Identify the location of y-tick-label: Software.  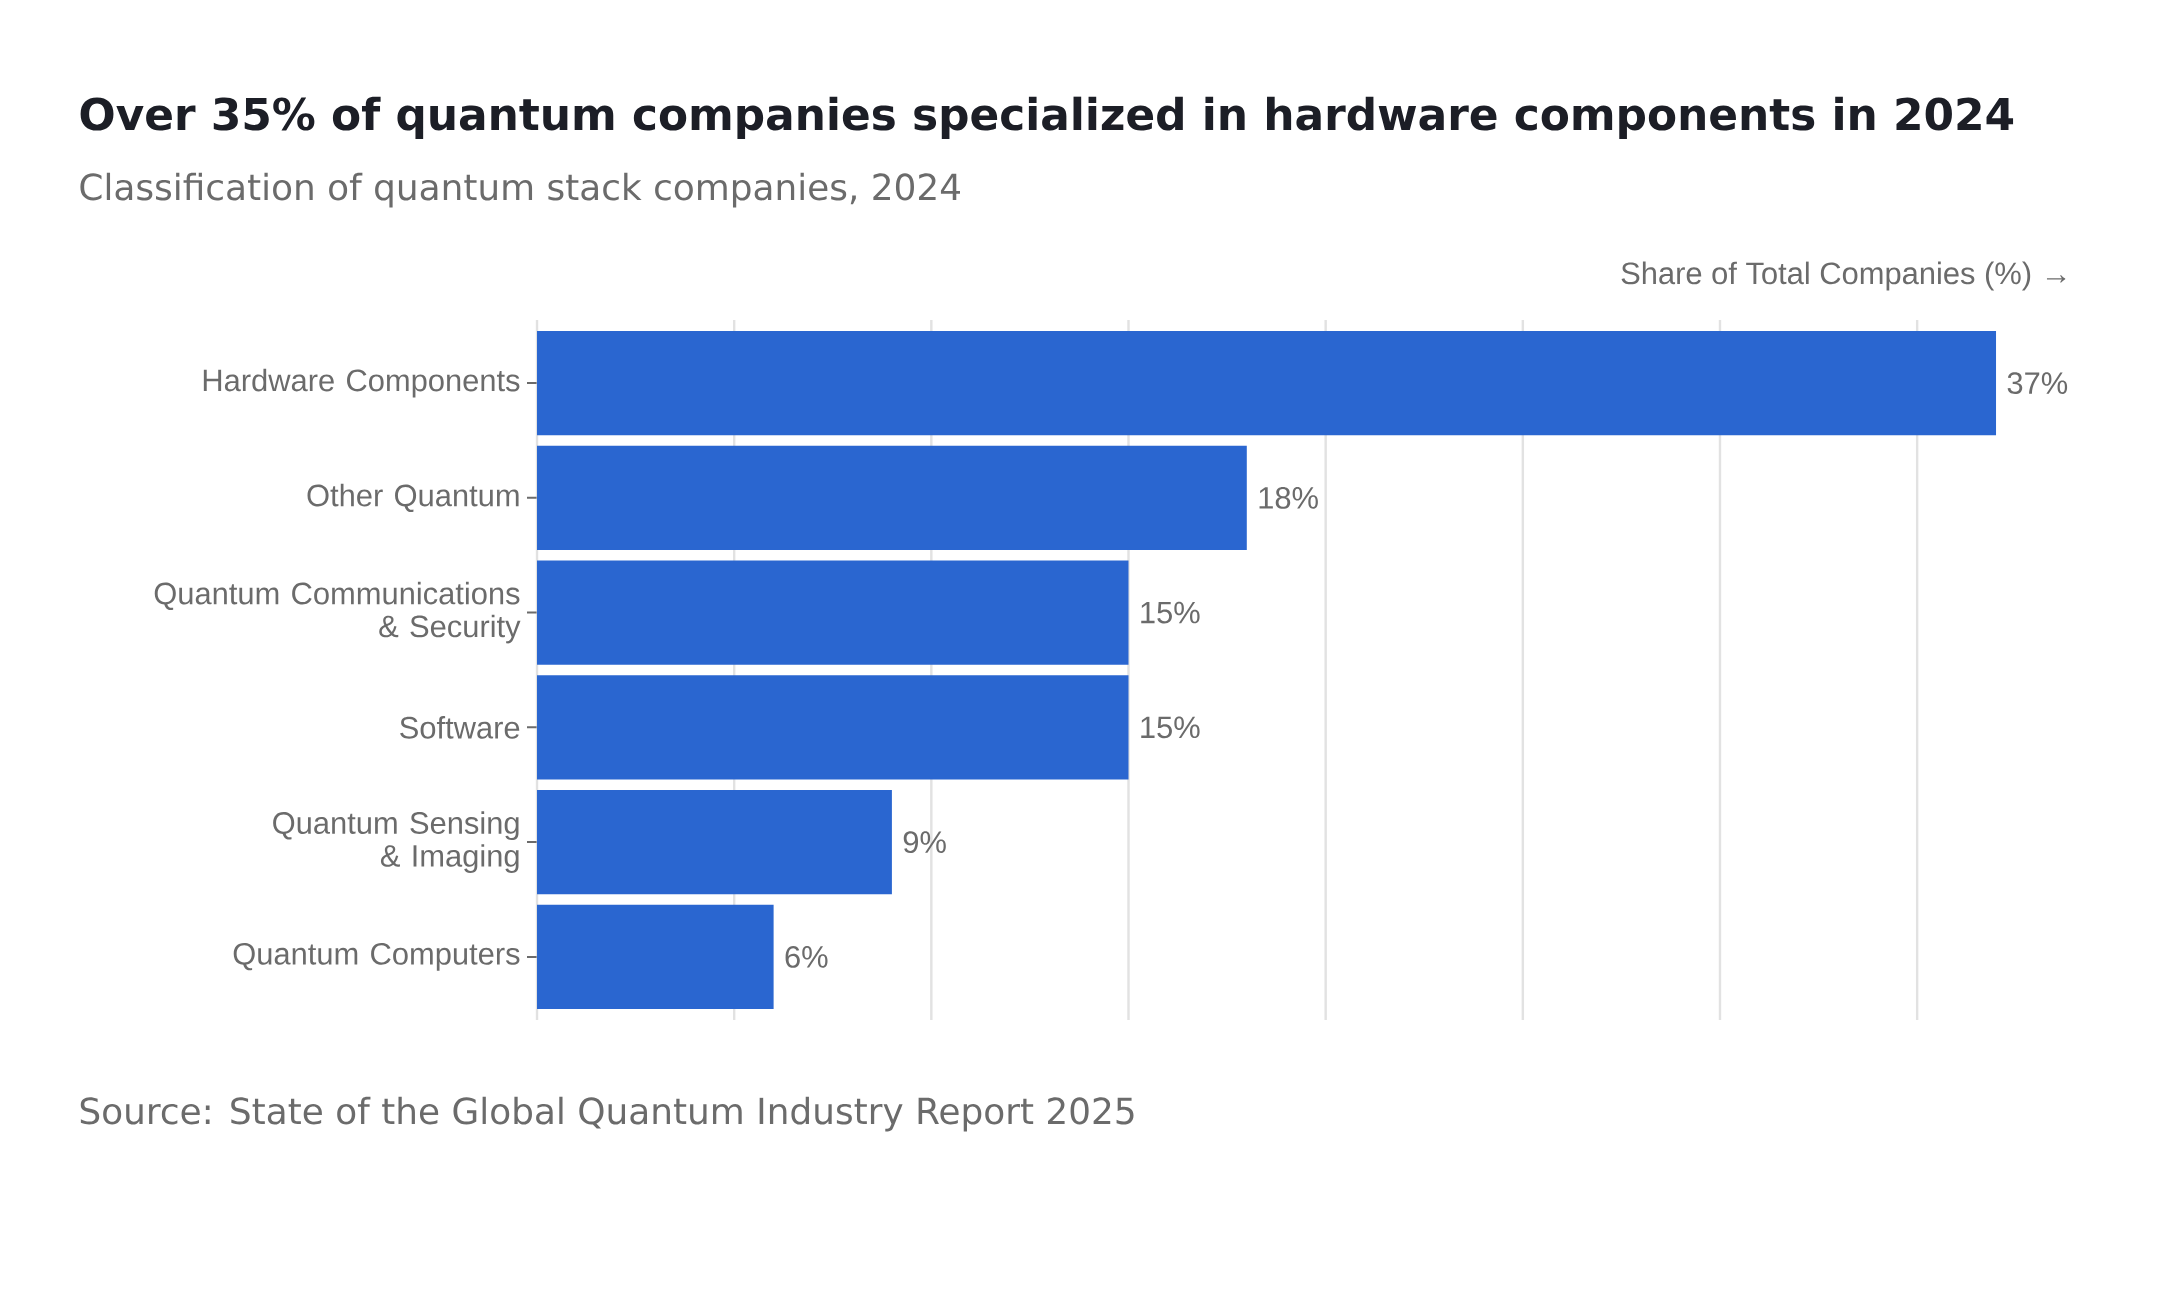
(460, 727).